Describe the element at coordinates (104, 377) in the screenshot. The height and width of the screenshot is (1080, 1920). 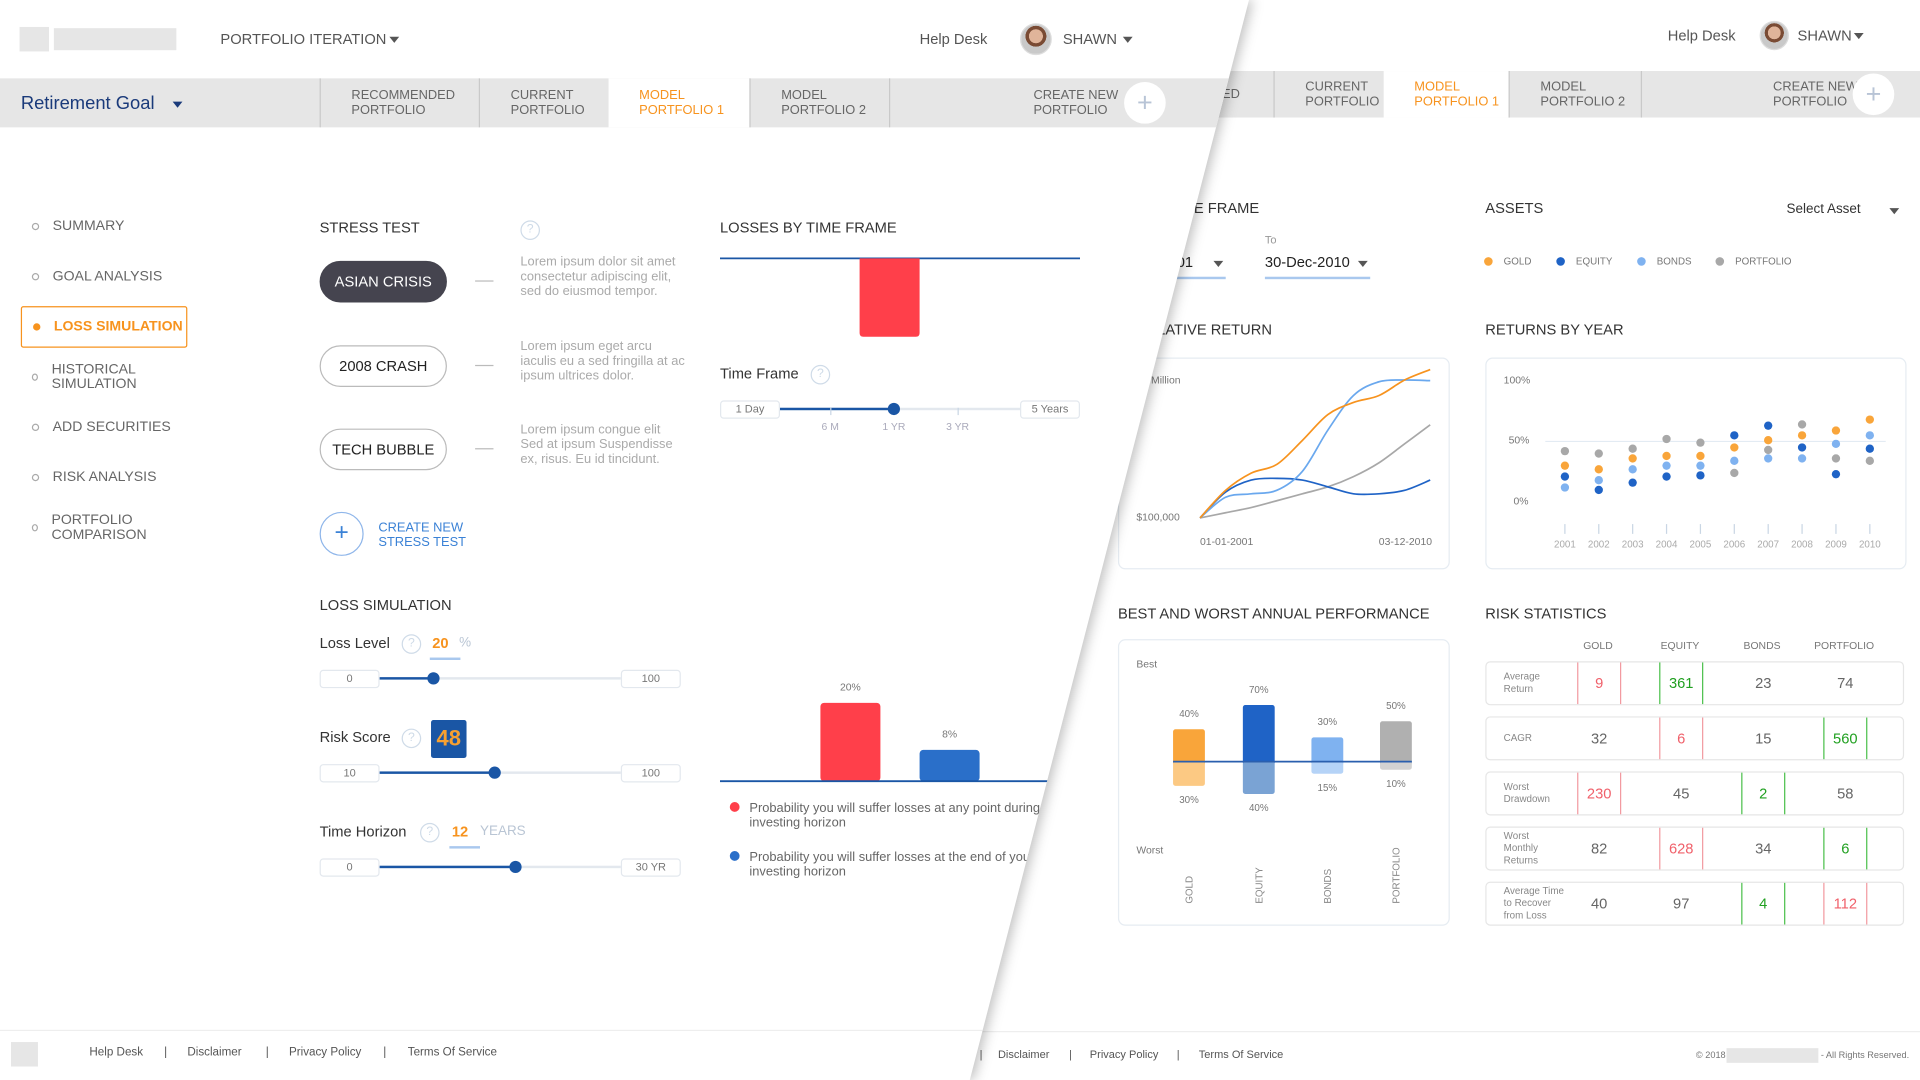
I see `sidebar-item-historical-simulation: HISTORICAL SIMULATION` at that location.